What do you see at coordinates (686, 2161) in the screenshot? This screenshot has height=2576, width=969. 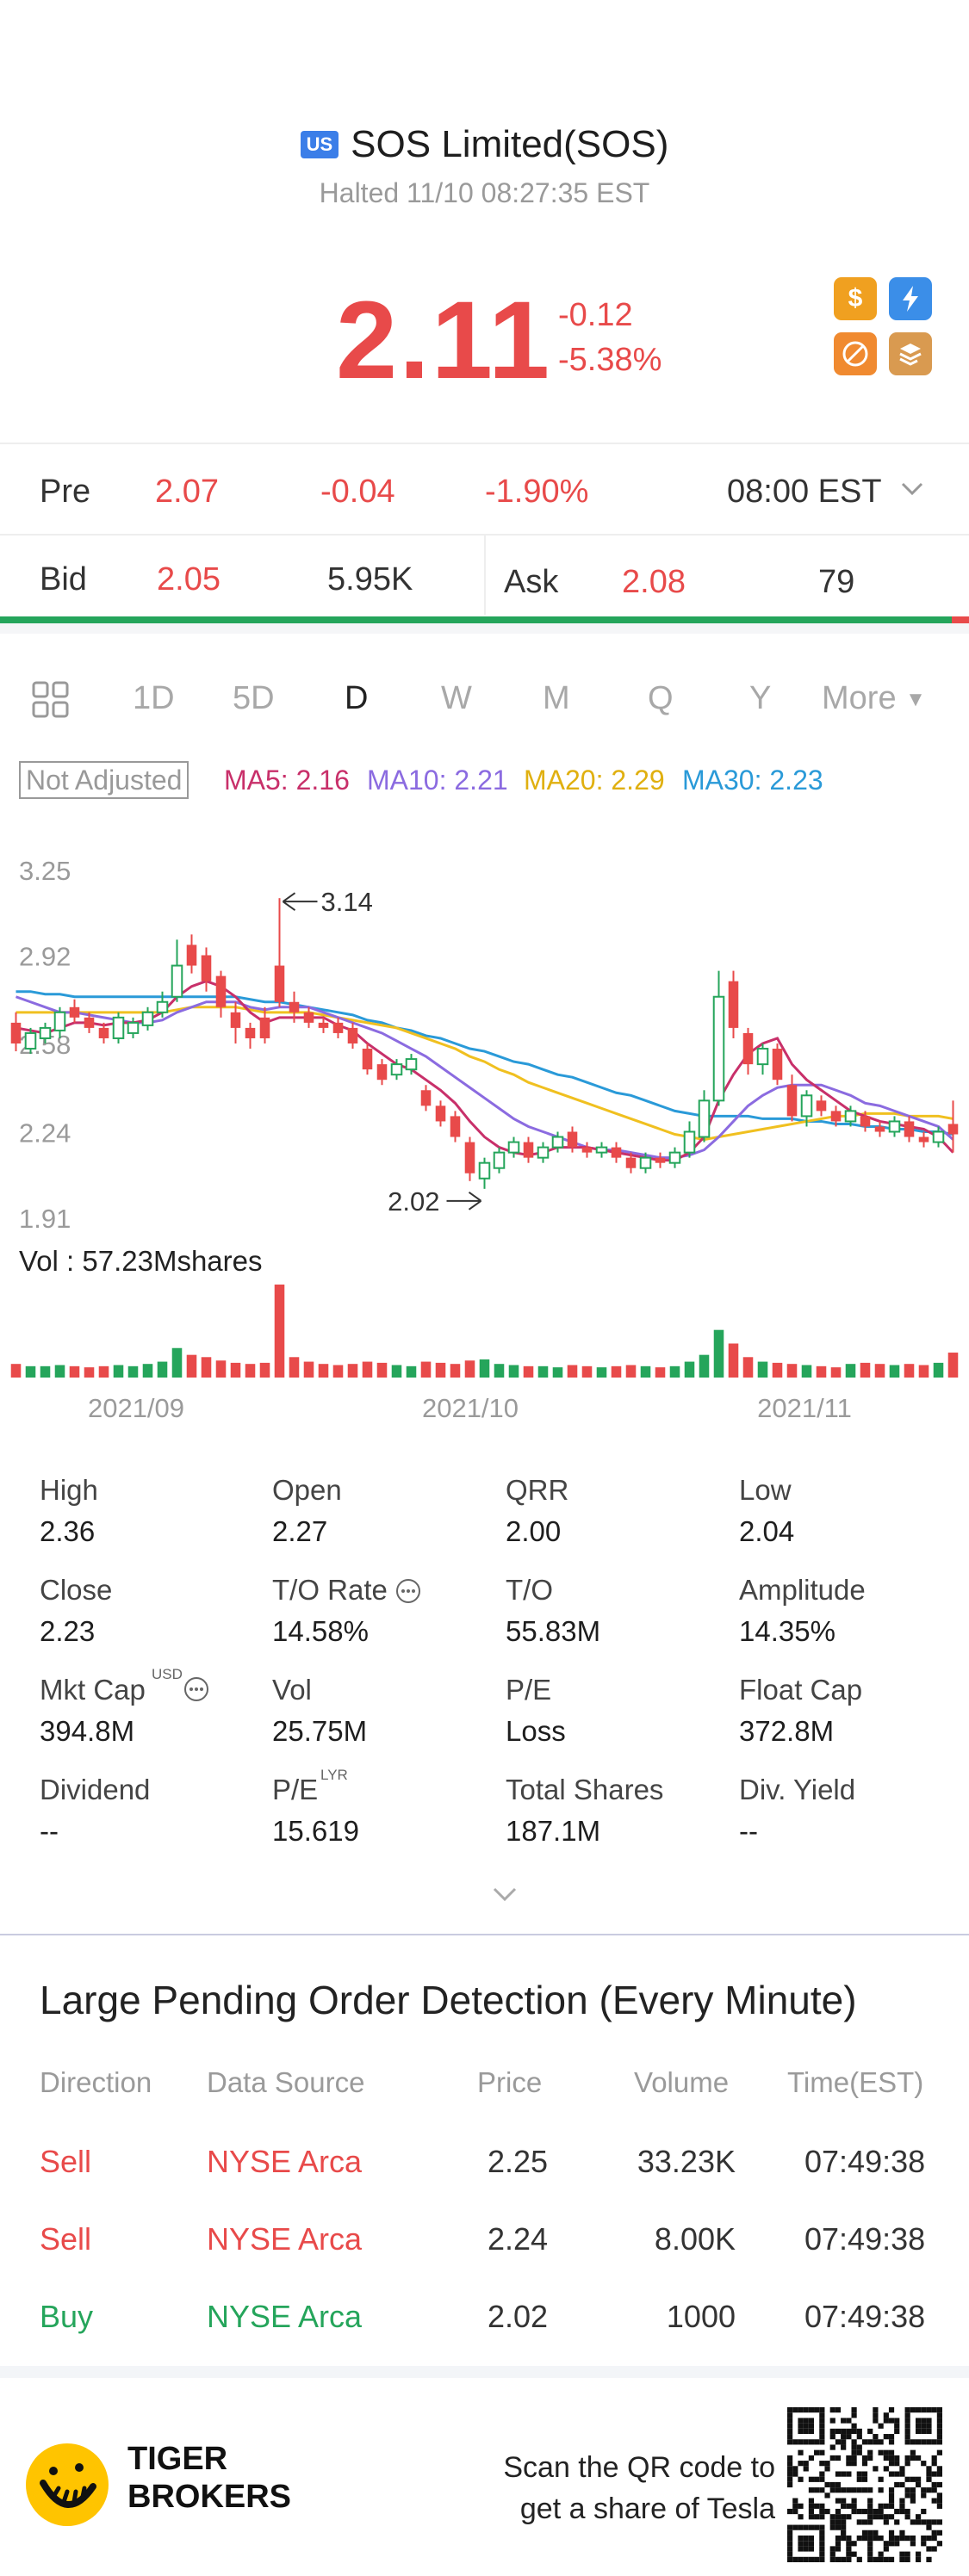 I see `order-volume: 33.23K` at bounding box center [686, 2161].